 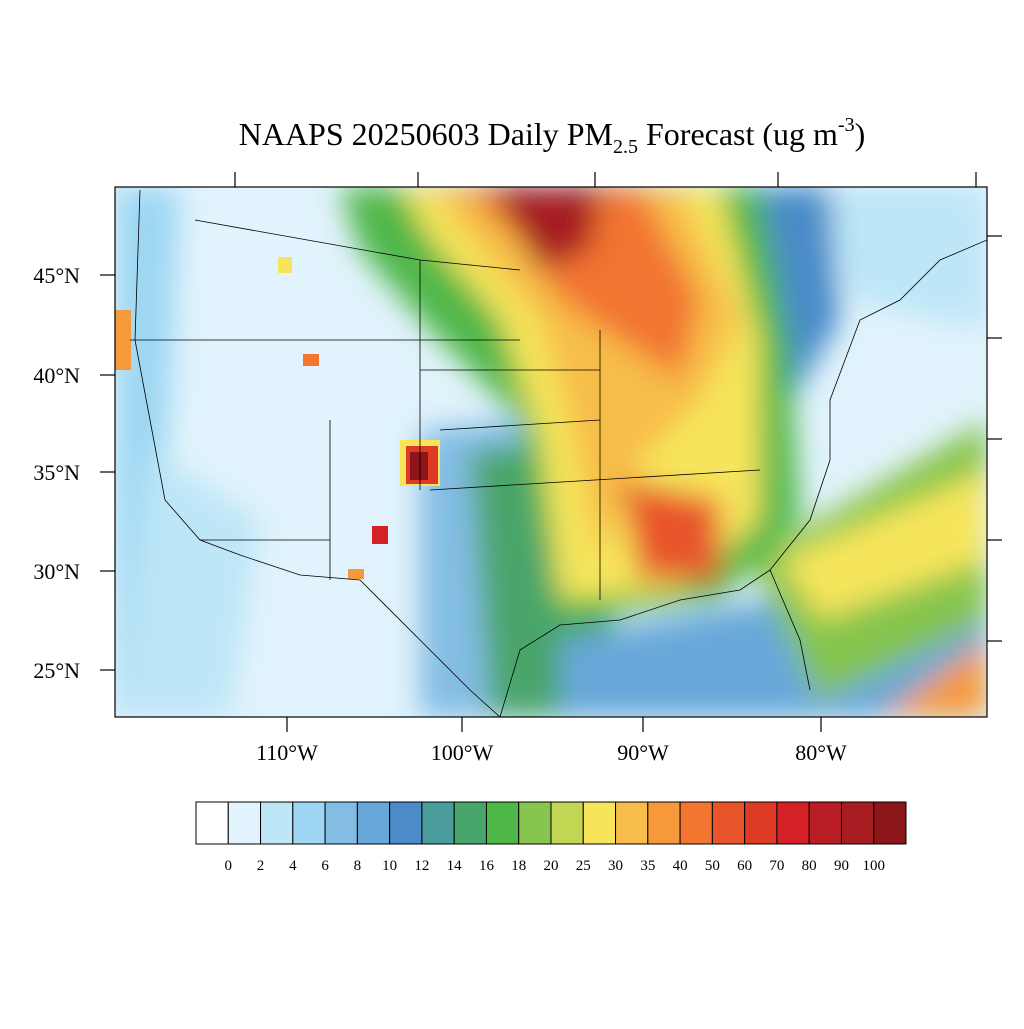 What do you see at coordinates (518, 866) in the screenshot?
I see `colorbar-label: 18` at bounding box center [518, 866].